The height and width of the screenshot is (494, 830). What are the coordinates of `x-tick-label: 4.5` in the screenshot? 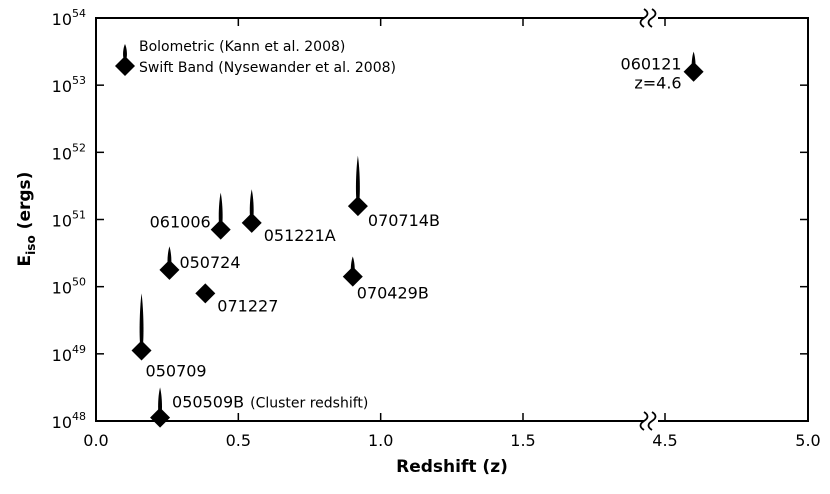 It's located at (664, 440).